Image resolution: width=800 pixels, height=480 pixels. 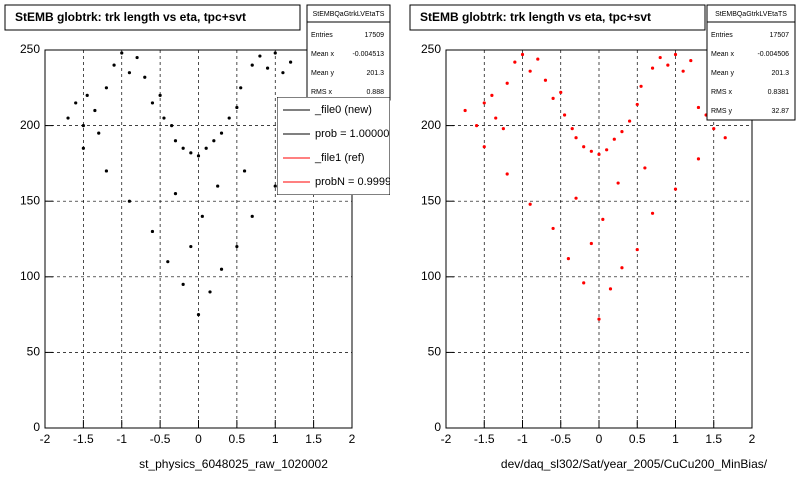 I want to click on legend-label: _file0 (new), so click(x=343, y=110).